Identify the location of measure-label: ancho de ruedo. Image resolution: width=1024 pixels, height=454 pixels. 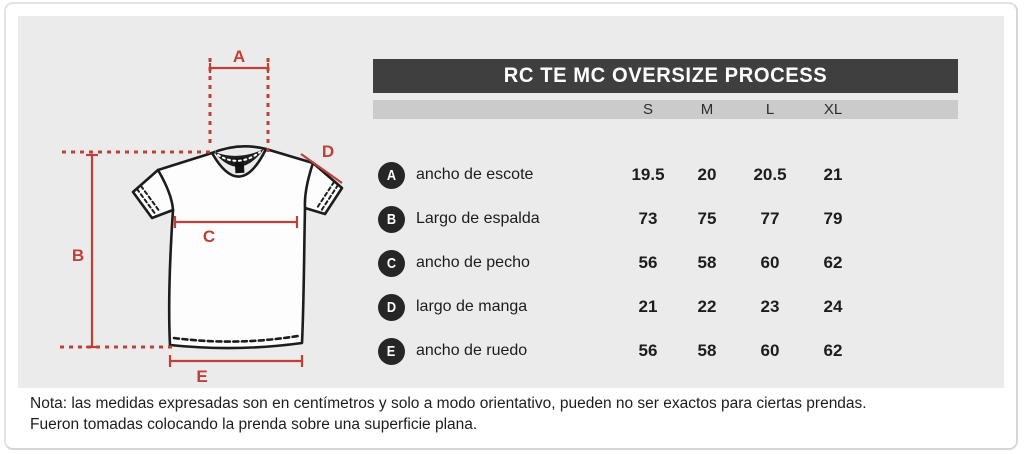
(472, 350).